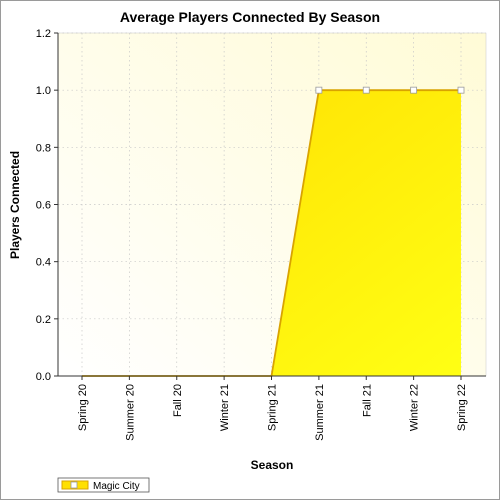 Image resolution: width=500 pixels, height=500 pixels. What do you see at coordinates (83, 407) in the screenshot?
I see `x-tick-label: Spring 20` at bounding box center [83, 407].